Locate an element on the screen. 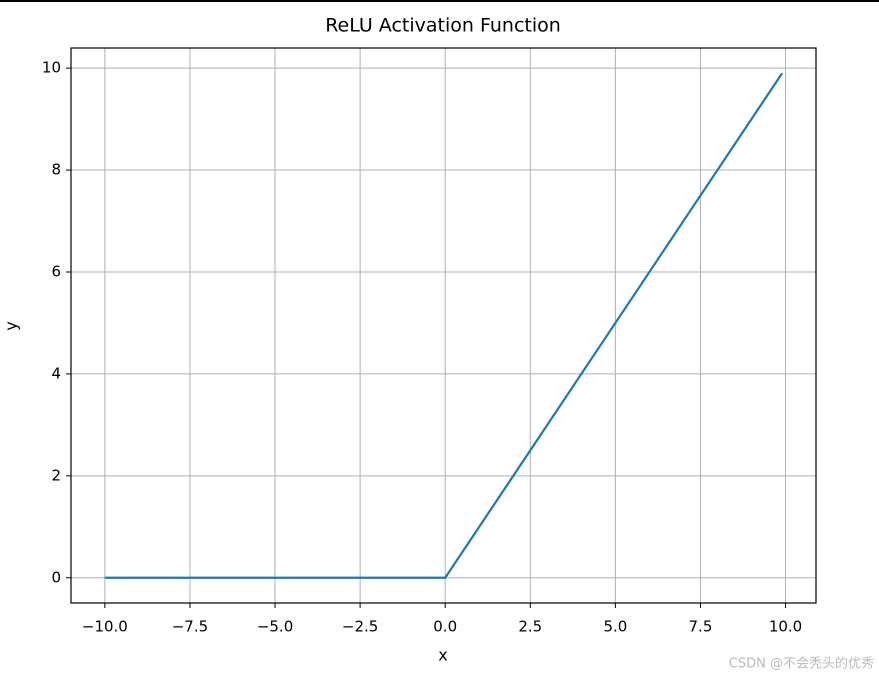 This screenshot has height=678, width=879. x-axis-label: x is located at coordinates (442, 655).